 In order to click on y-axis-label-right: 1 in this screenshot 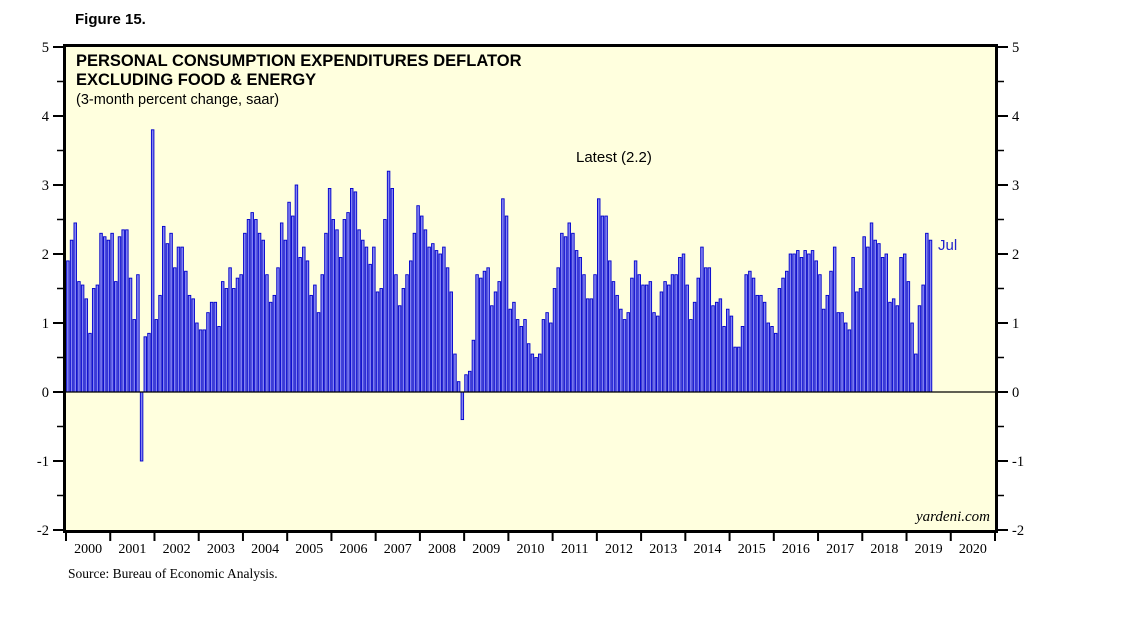, I will do `click(1015, 324)`.